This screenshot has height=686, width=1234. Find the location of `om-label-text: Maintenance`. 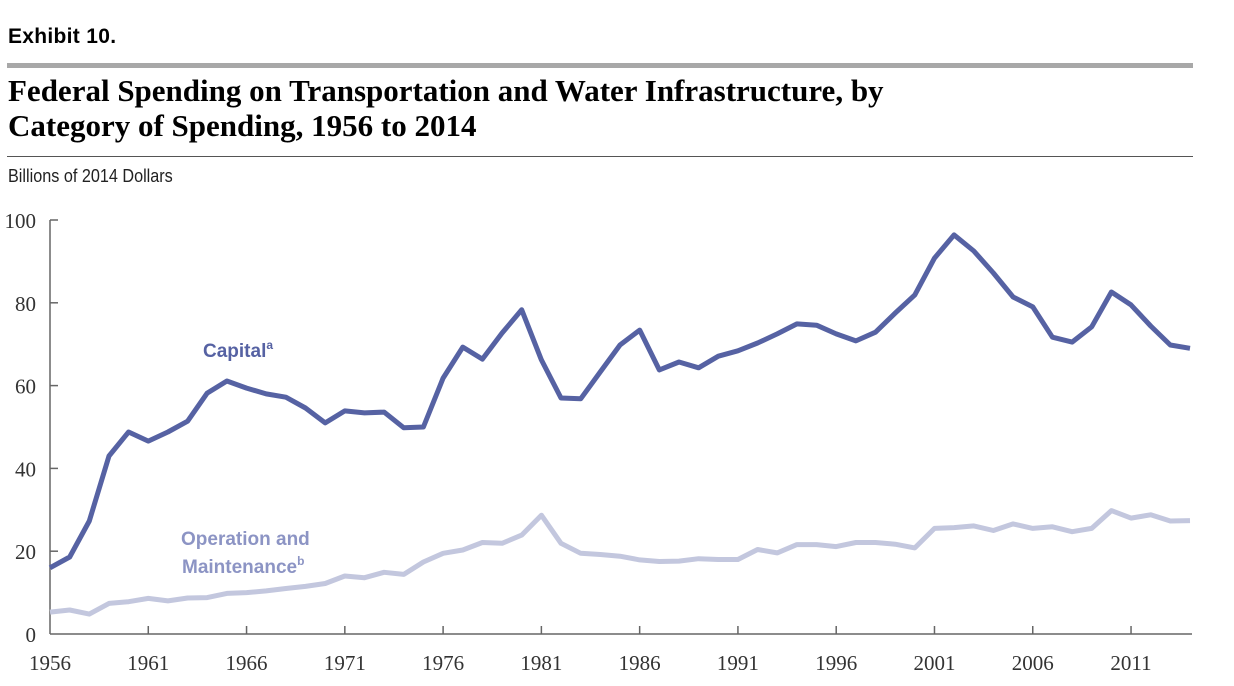

om-label-text: Maintenance is located at coordinates (239, 567).